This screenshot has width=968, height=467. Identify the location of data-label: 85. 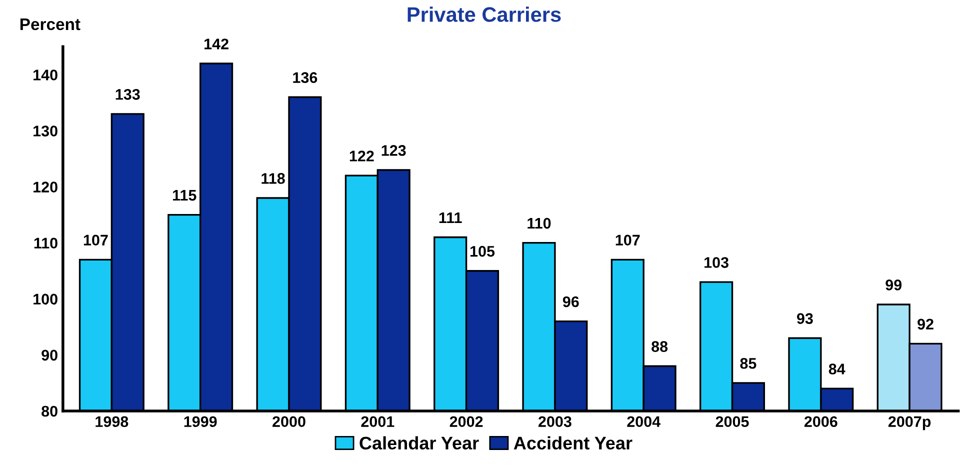
(748, 363).